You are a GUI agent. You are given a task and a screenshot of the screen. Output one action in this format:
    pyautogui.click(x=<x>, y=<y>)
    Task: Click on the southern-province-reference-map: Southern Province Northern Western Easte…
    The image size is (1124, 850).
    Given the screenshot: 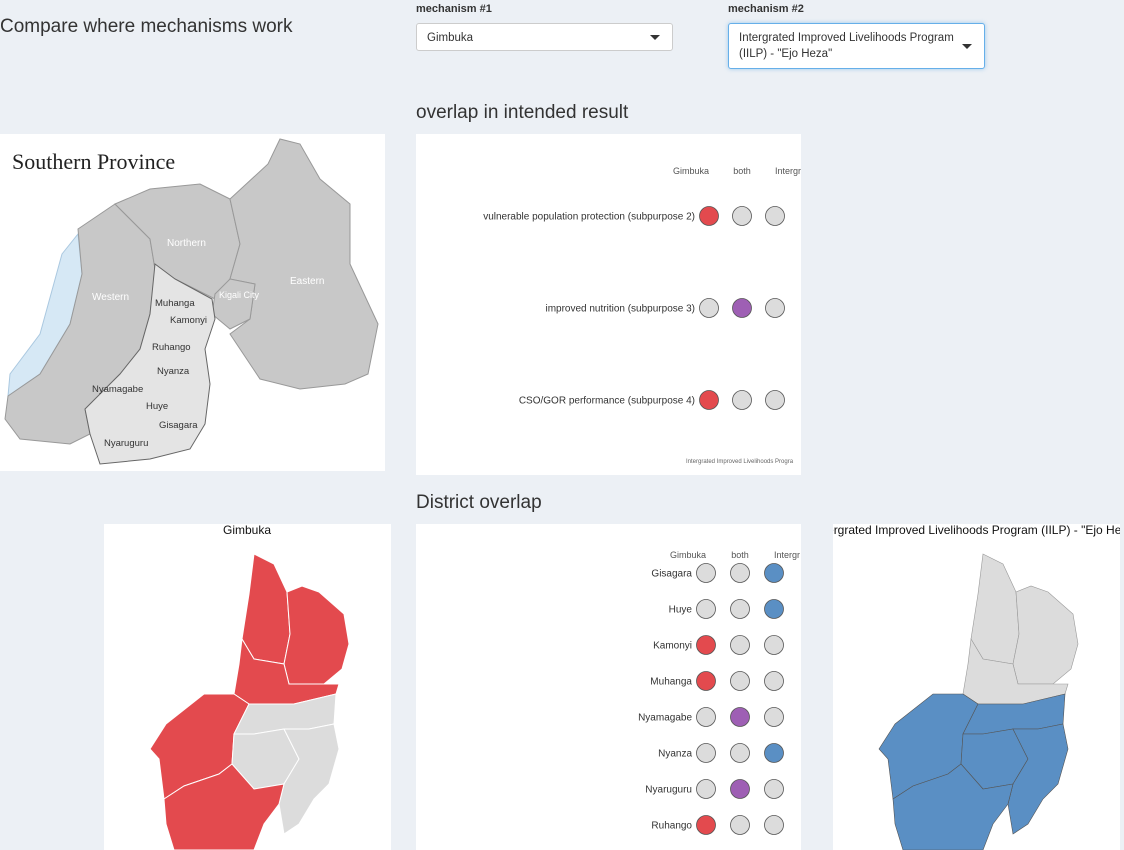 What is the action you would take?
    pyautogui.click(x=192, y=302)
    